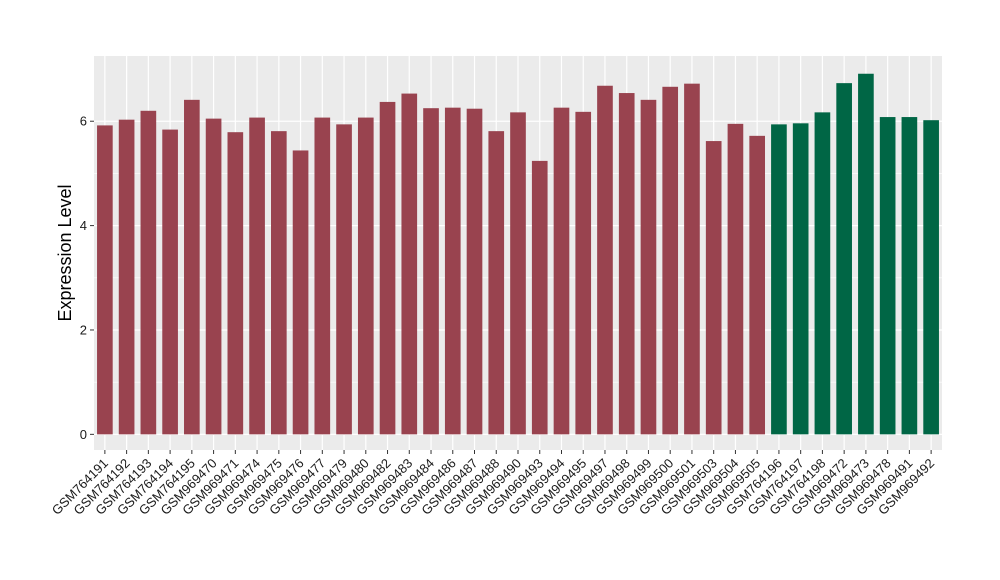 The height and width of the screenshot is (580, 1000). What do you see at coordinates (866, 254) in the screenshot?
I see `bar-GSM969473` at bounding box center [866, 254].